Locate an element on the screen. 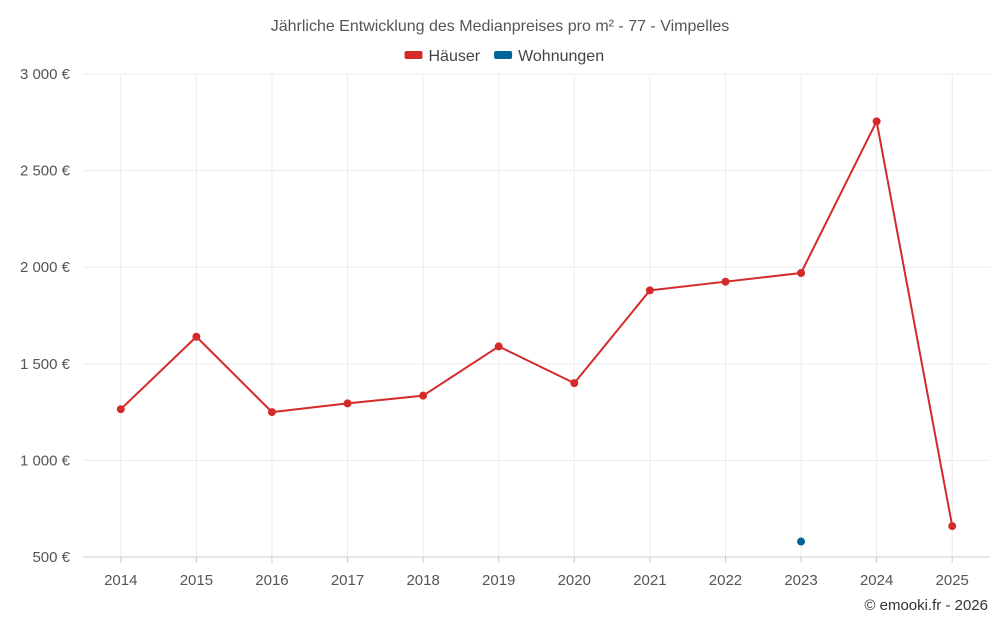 This screenshot has height=625, width=1000. x-tick-label: 2023 is located at coordinates (800, 580).